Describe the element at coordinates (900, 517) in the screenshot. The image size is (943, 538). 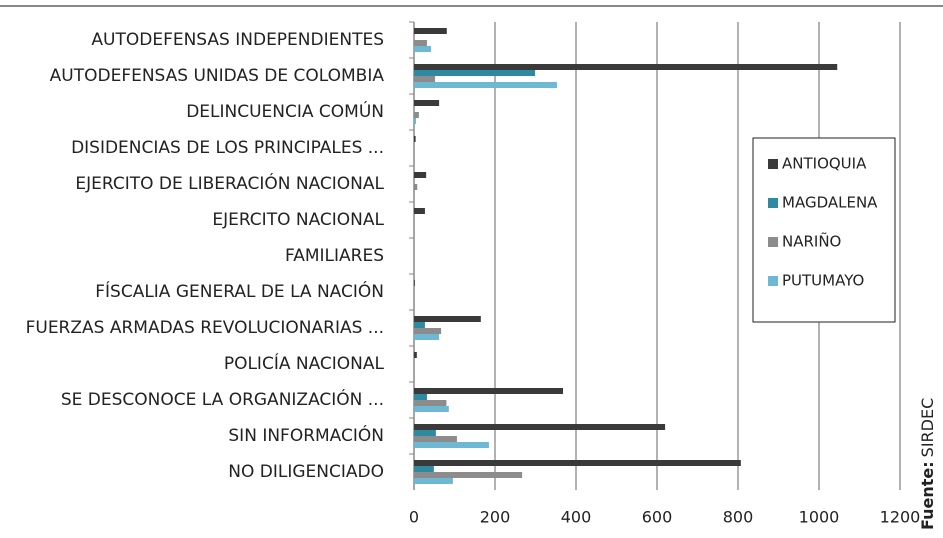
I see `x-tick-label: 1200` at that location.